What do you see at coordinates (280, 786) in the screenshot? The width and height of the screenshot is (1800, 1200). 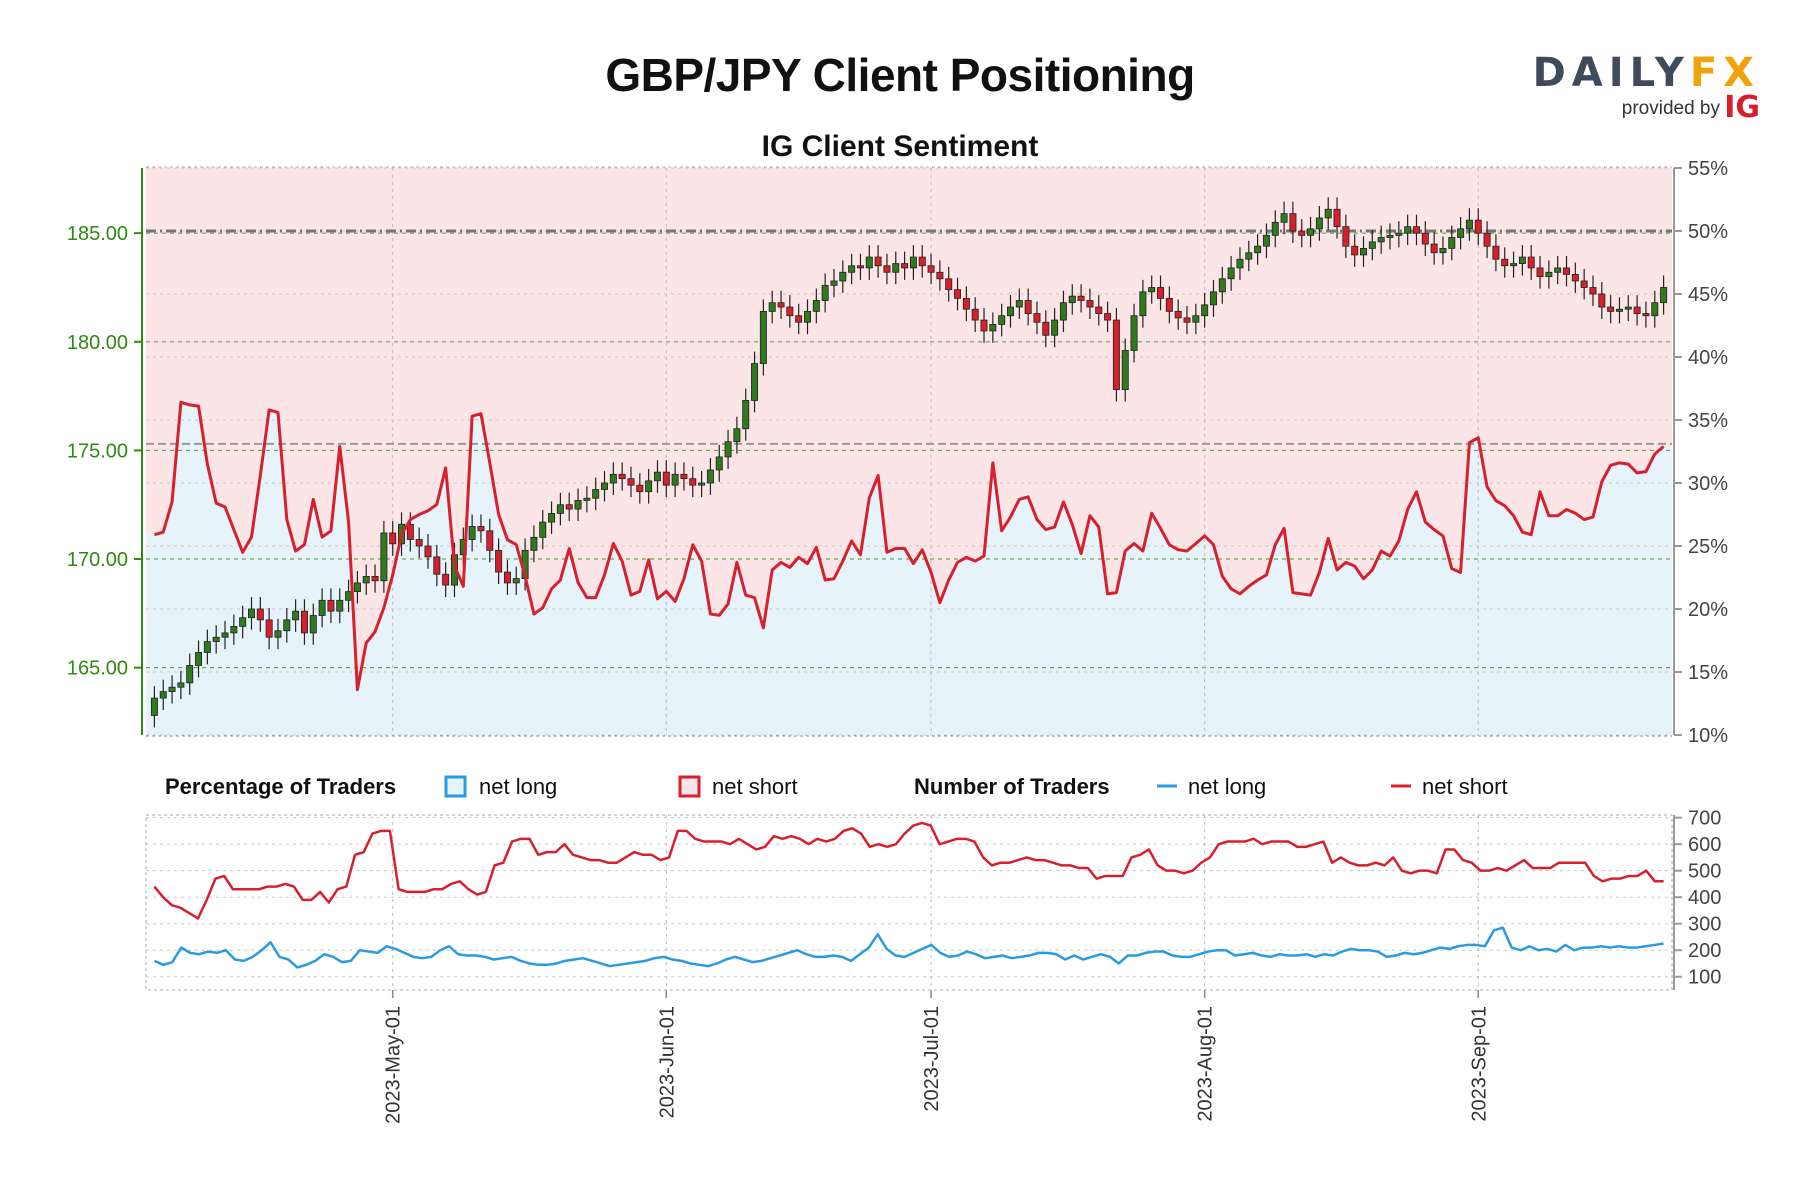 I see `legend-pct-header: Percentage of Traders` at bounding box center [280, 786].